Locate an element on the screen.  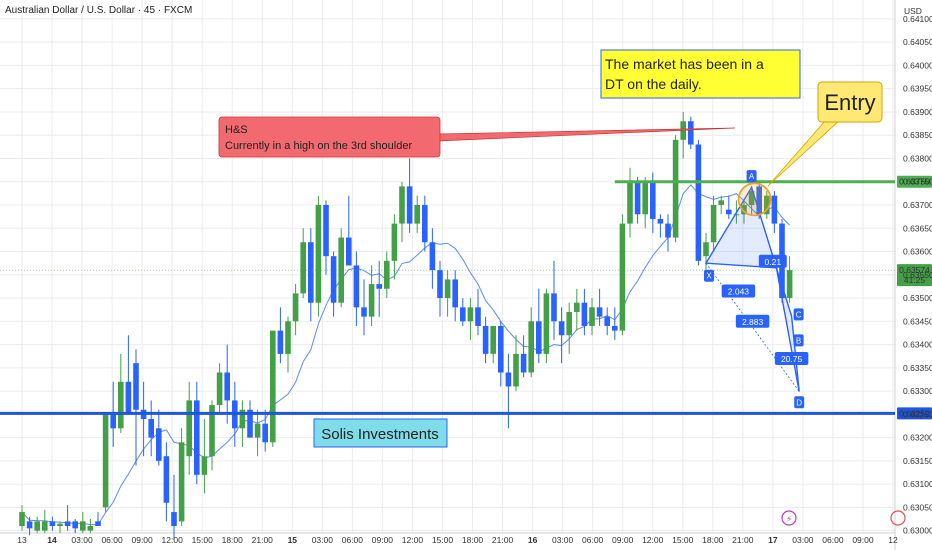
entry-callout-label: Entry is located at coordinates (849, 102).